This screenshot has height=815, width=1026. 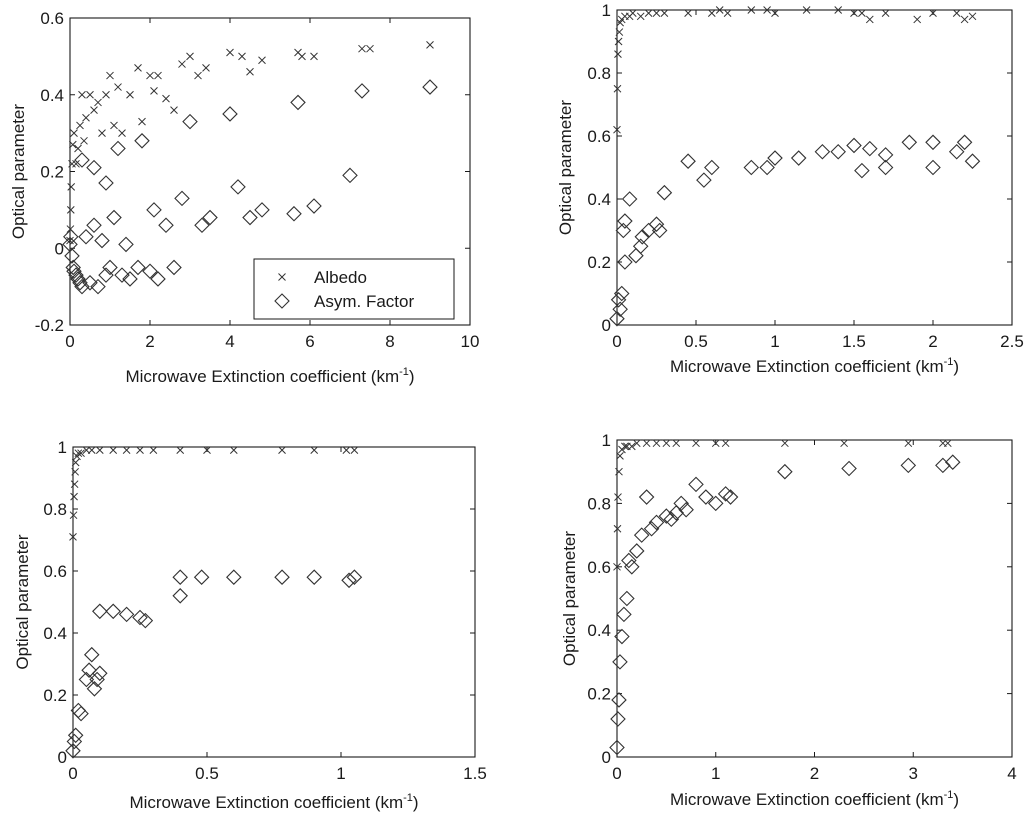 What do you see at coordinates (416, 802) in the screenshot?
I see `x-axis-label-end: )` at bounding box center [416, 802].